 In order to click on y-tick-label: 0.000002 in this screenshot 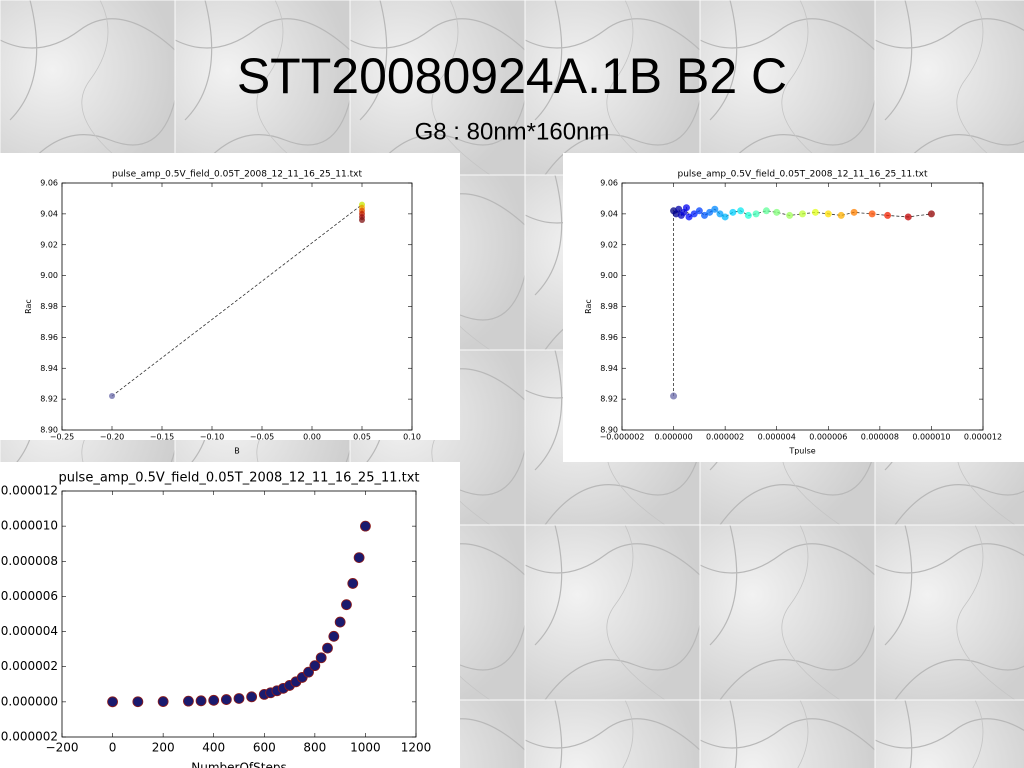, I will do `click(29, 666)`.